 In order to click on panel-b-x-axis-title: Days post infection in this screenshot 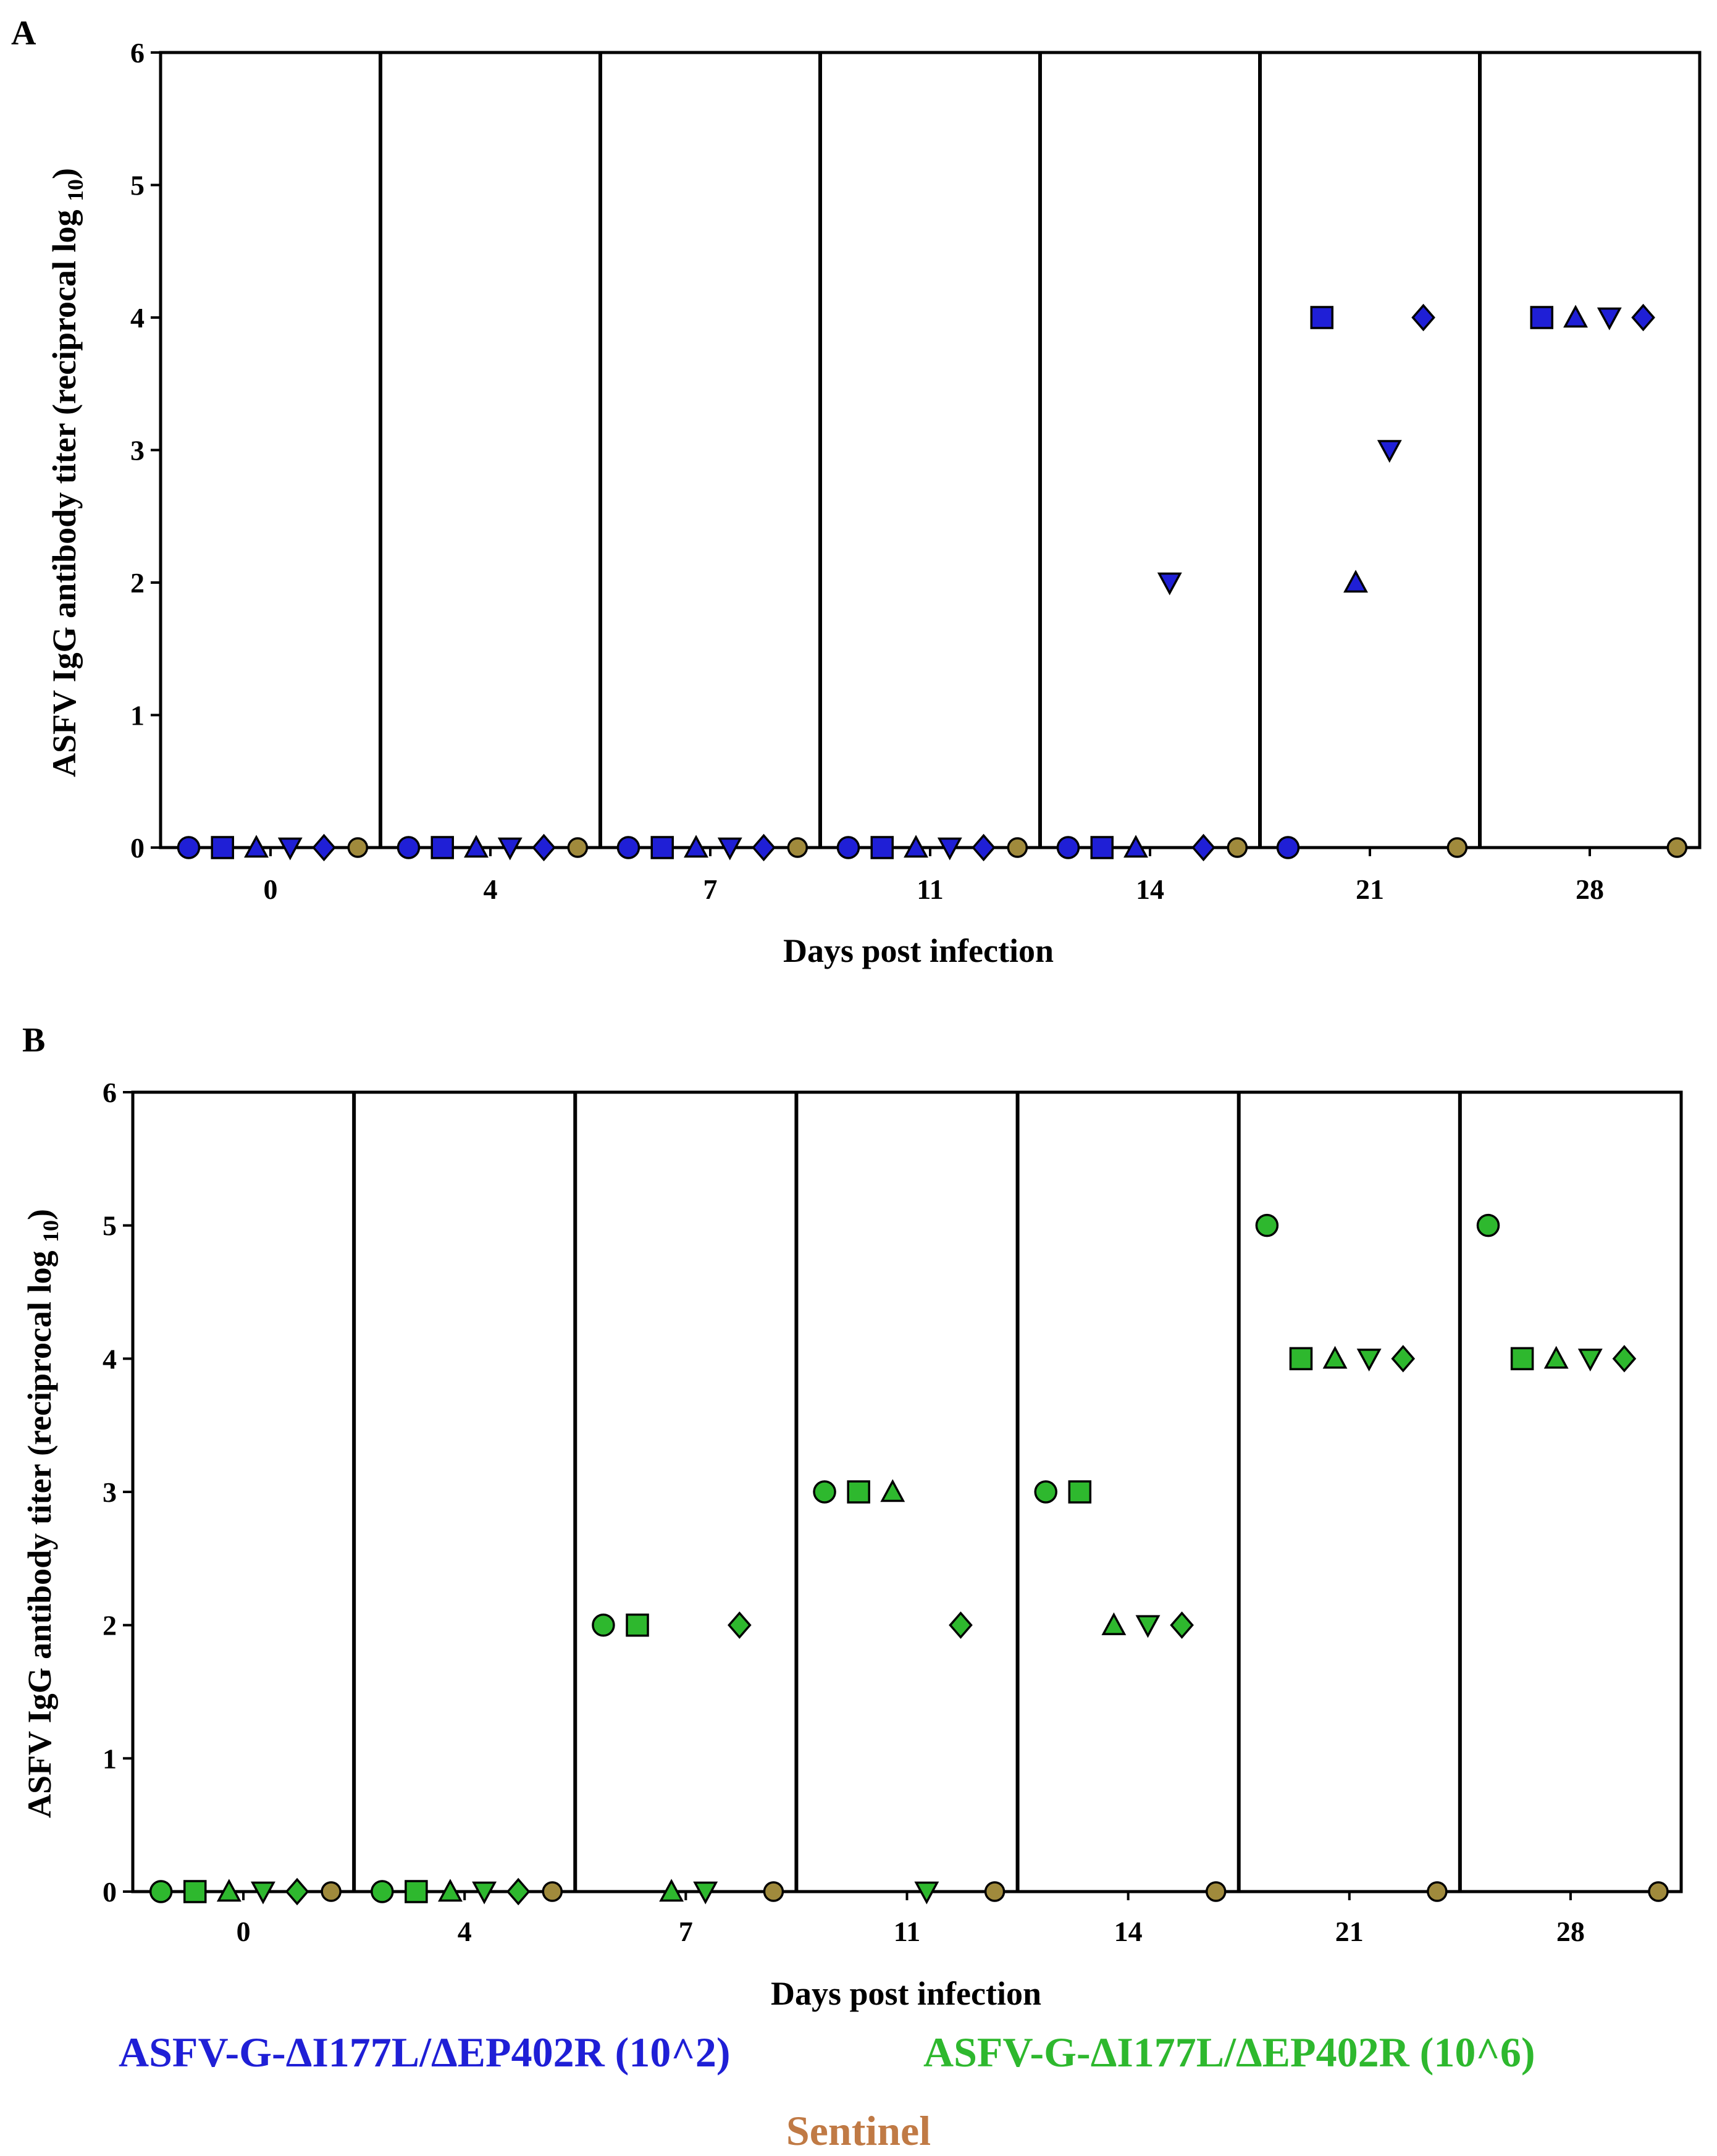, I will do `click(906, 1994)`.